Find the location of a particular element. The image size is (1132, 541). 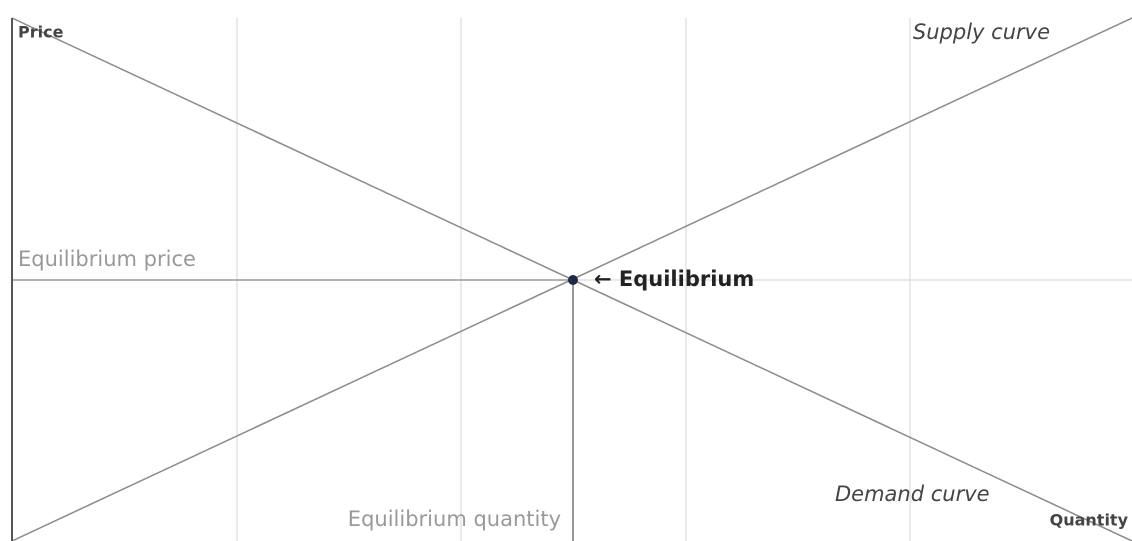

supply-label: Supply curve is located at coordinates (981, 32).